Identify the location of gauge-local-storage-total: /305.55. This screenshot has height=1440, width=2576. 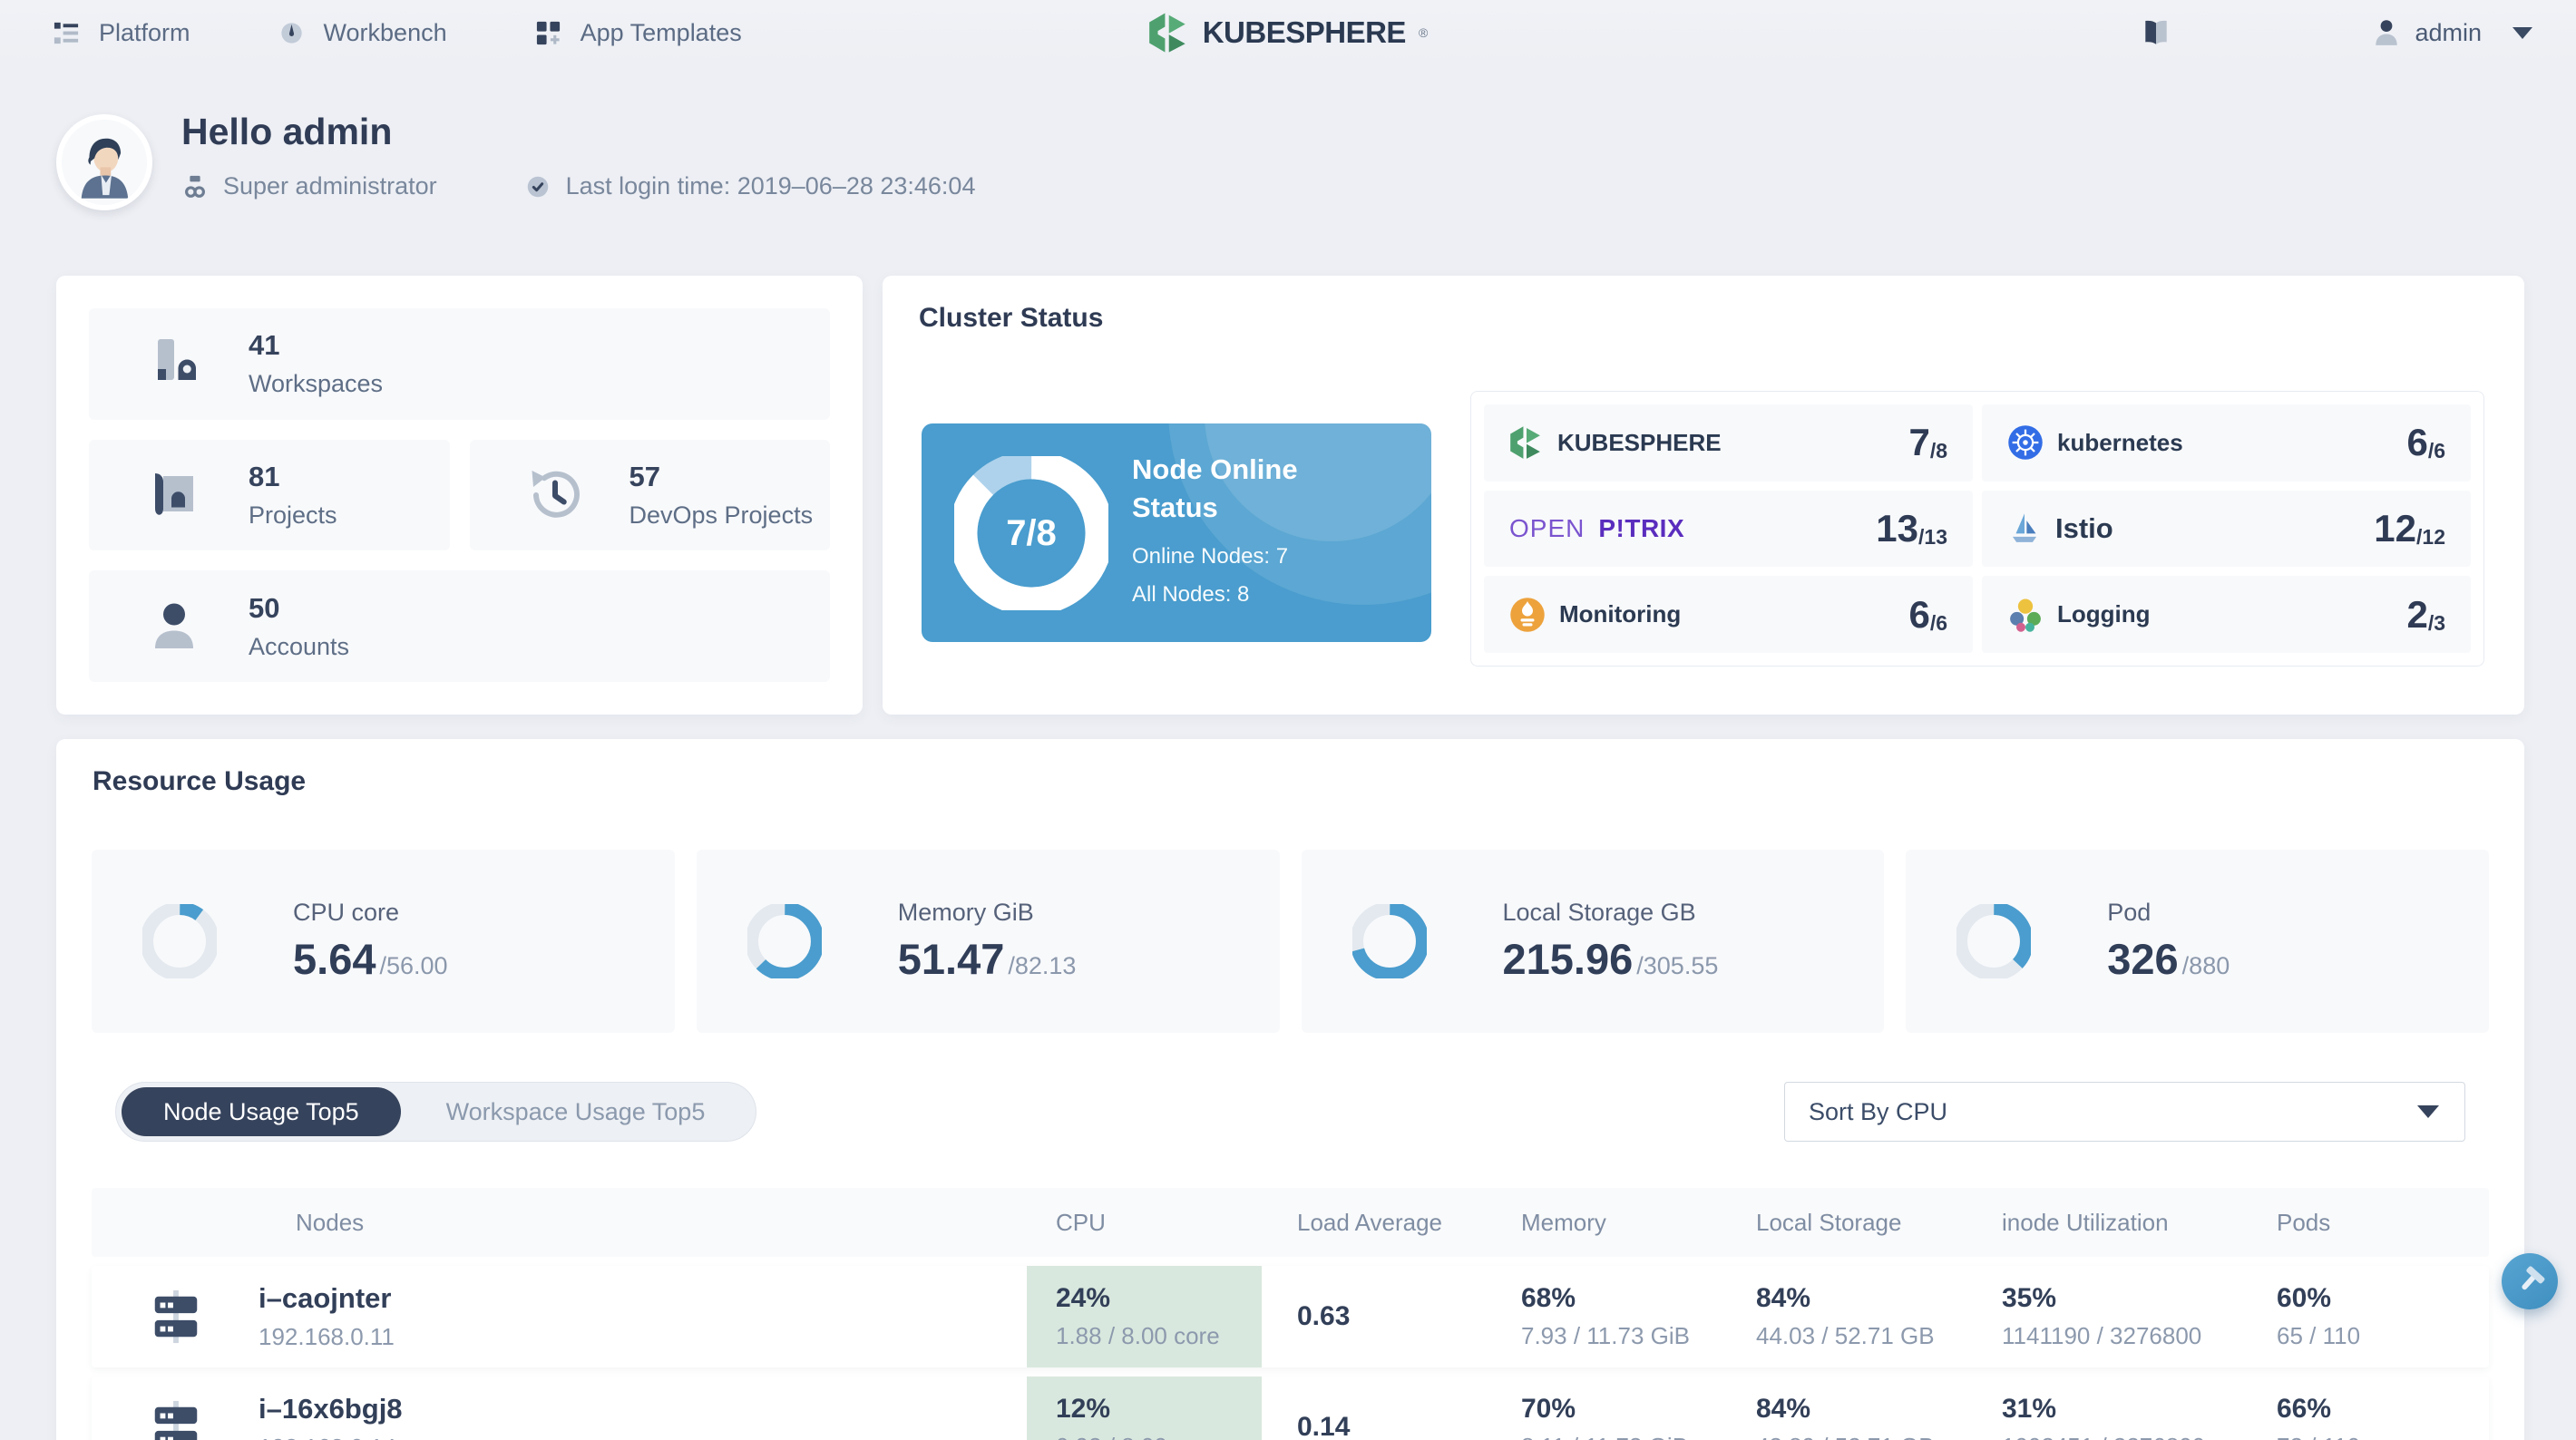
(1677, 965).